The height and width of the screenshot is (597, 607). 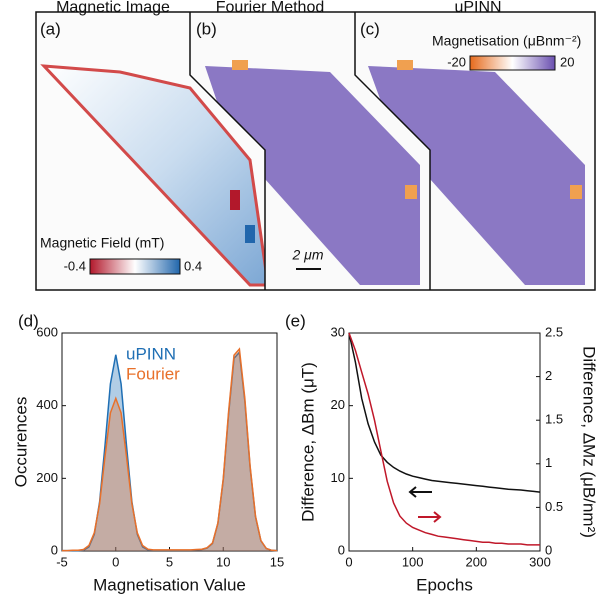 What do you see at coordinates (28, 320) in the screenshot?
I see `panel-tag: (d)` at bounding box center [28, 320].